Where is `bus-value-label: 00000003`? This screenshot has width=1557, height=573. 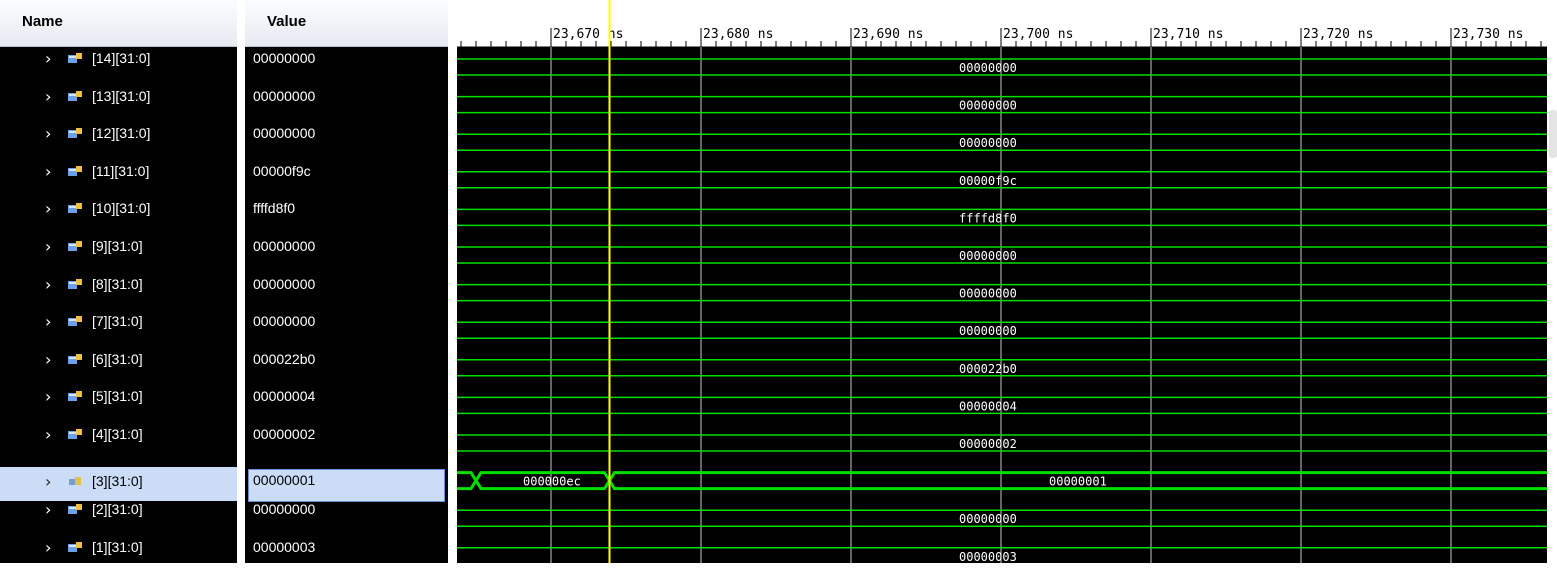
bus-value-label: 00000003 is located at coordinates (988, 556).